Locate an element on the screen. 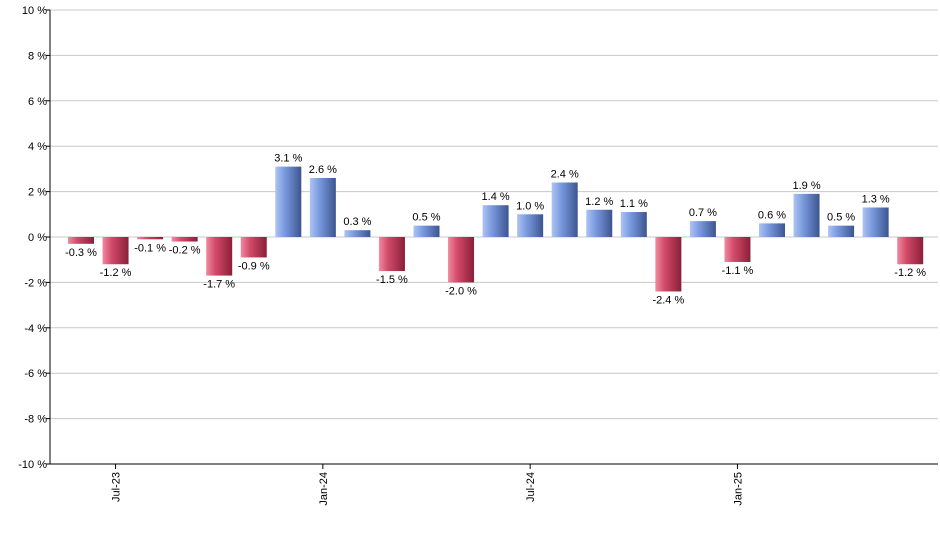 This screenshot has width=940, height=555. y-tick-label: 6 % is located at coordinates (37, 102).